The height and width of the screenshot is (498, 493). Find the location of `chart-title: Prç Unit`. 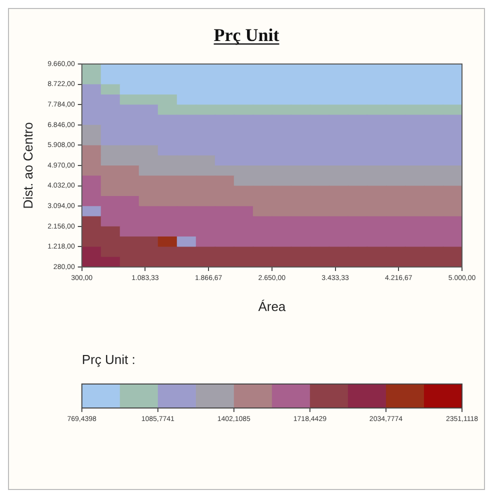

chart-title: Prç Unit is located at coordinates (247, 35).